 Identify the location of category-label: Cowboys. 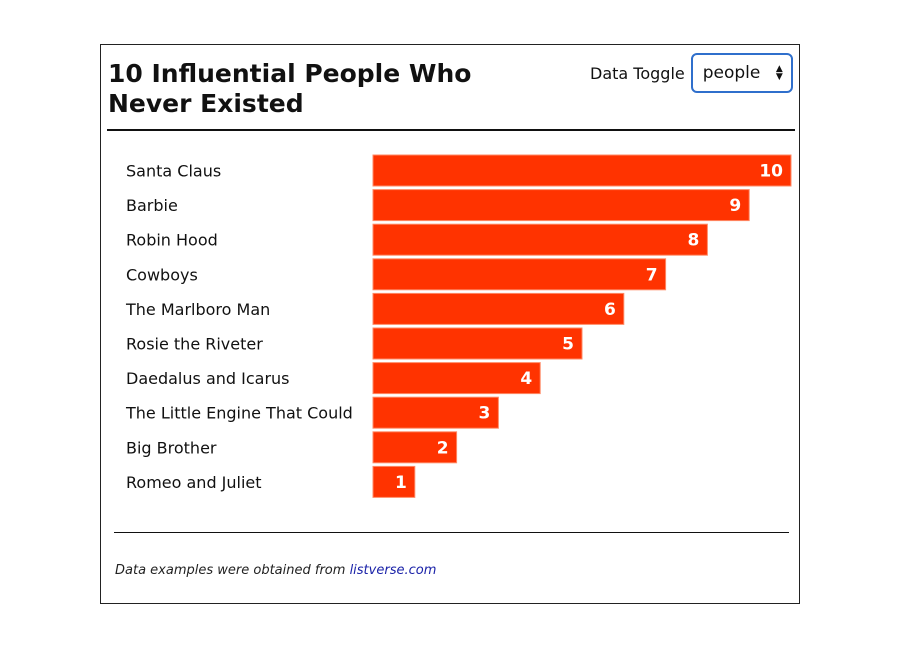
(162, 274).